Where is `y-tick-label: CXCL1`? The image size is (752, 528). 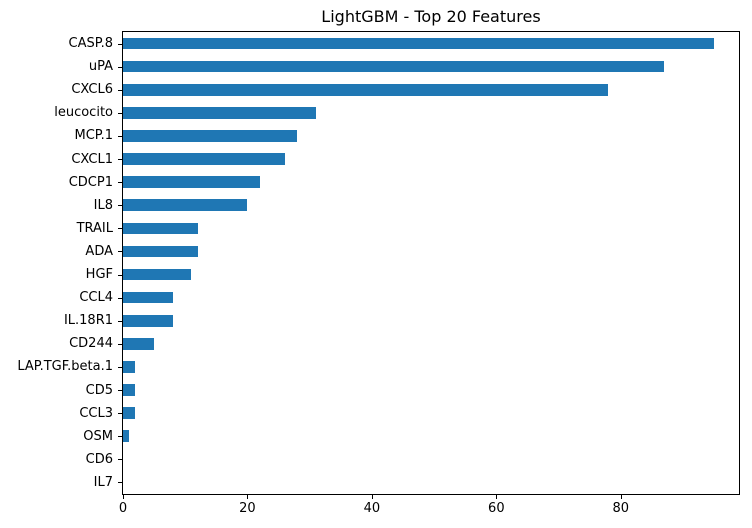 y-tick-label: CXCL1 is located at coordinates (92, 159).